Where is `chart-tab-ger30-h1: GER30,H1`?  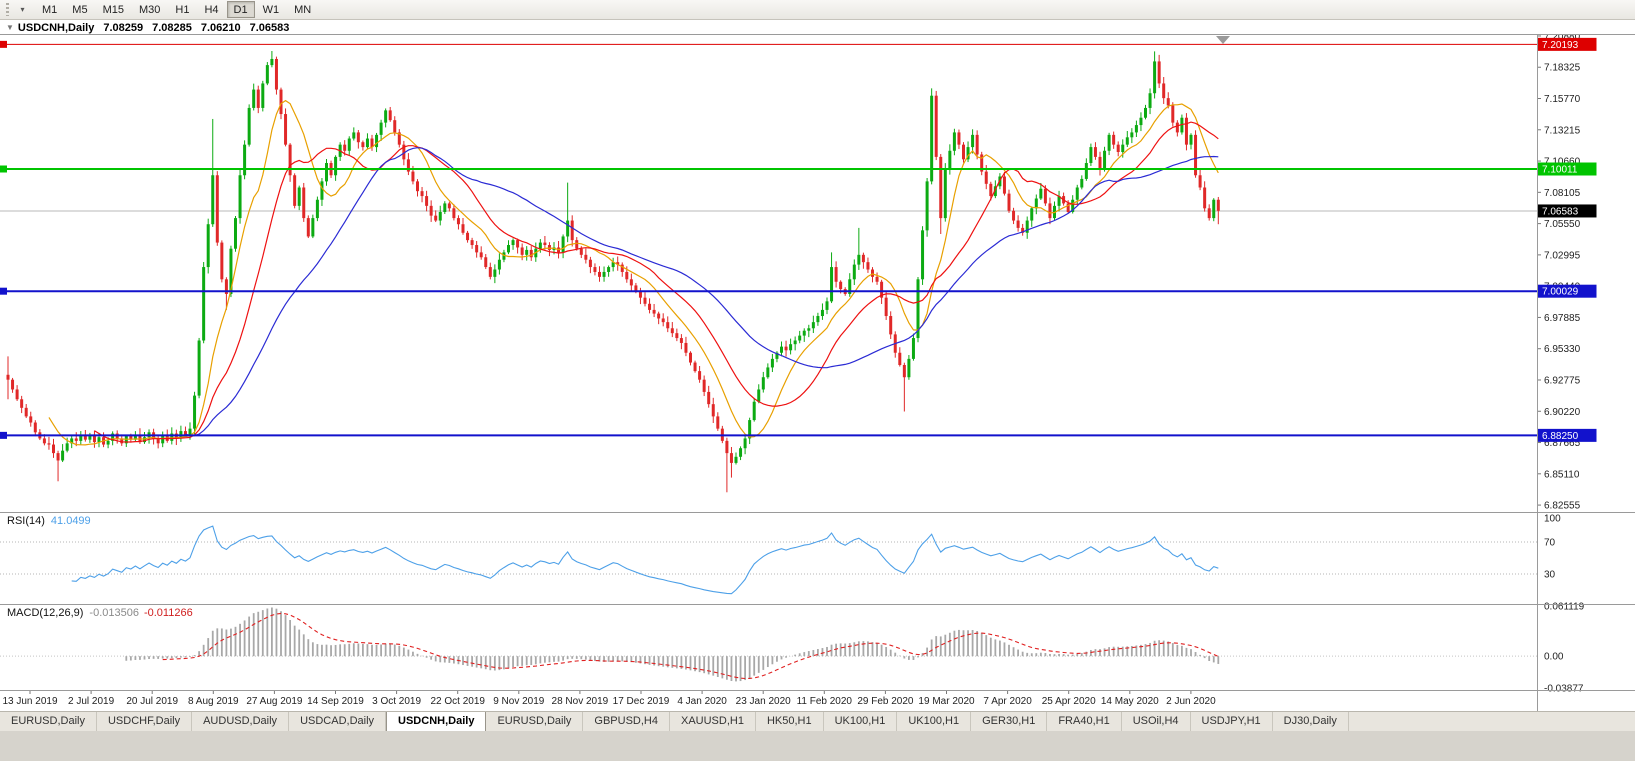
chart-tab-ger30-h1: GER30,H1 is located at coordinates (1009, 721).